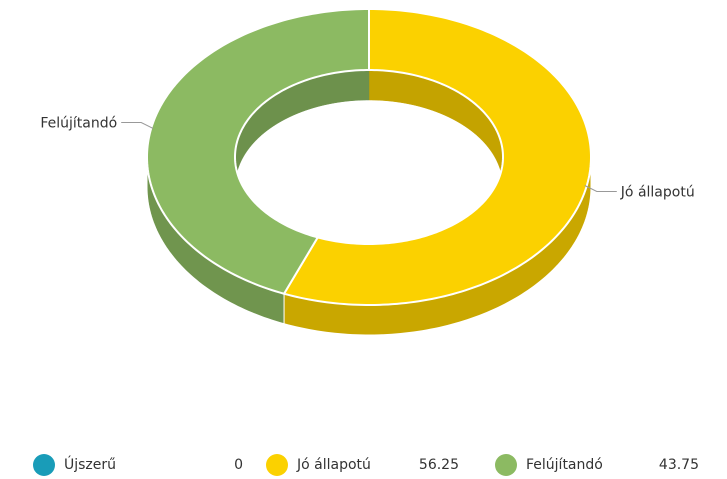 This screenshot has height=479, width=727. Describe the element at coordinates (600, 188) in the screenshot. I see `leader-line-jo-allapotu` at that location.